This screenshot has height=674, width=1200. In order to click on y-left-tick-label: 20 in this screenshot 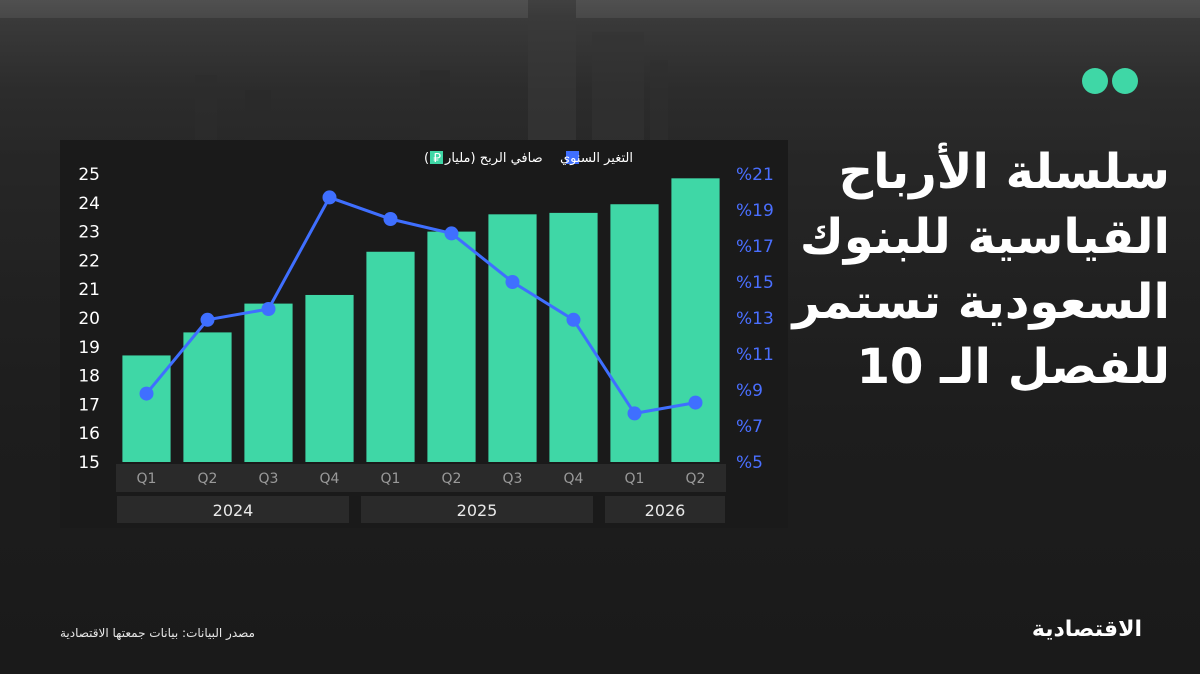, I will do `click(89, 319)`.